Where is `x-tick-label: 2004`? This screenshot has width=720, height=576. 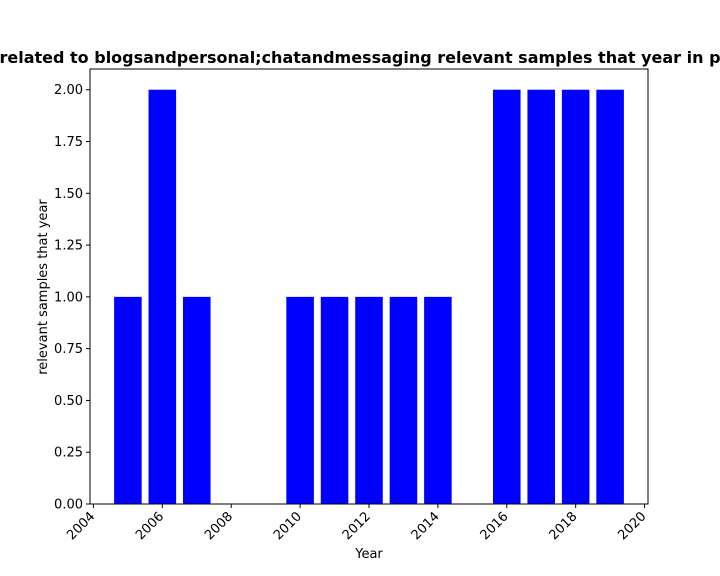 x-tick-label: 2004 is located at coordinates (81, 526).